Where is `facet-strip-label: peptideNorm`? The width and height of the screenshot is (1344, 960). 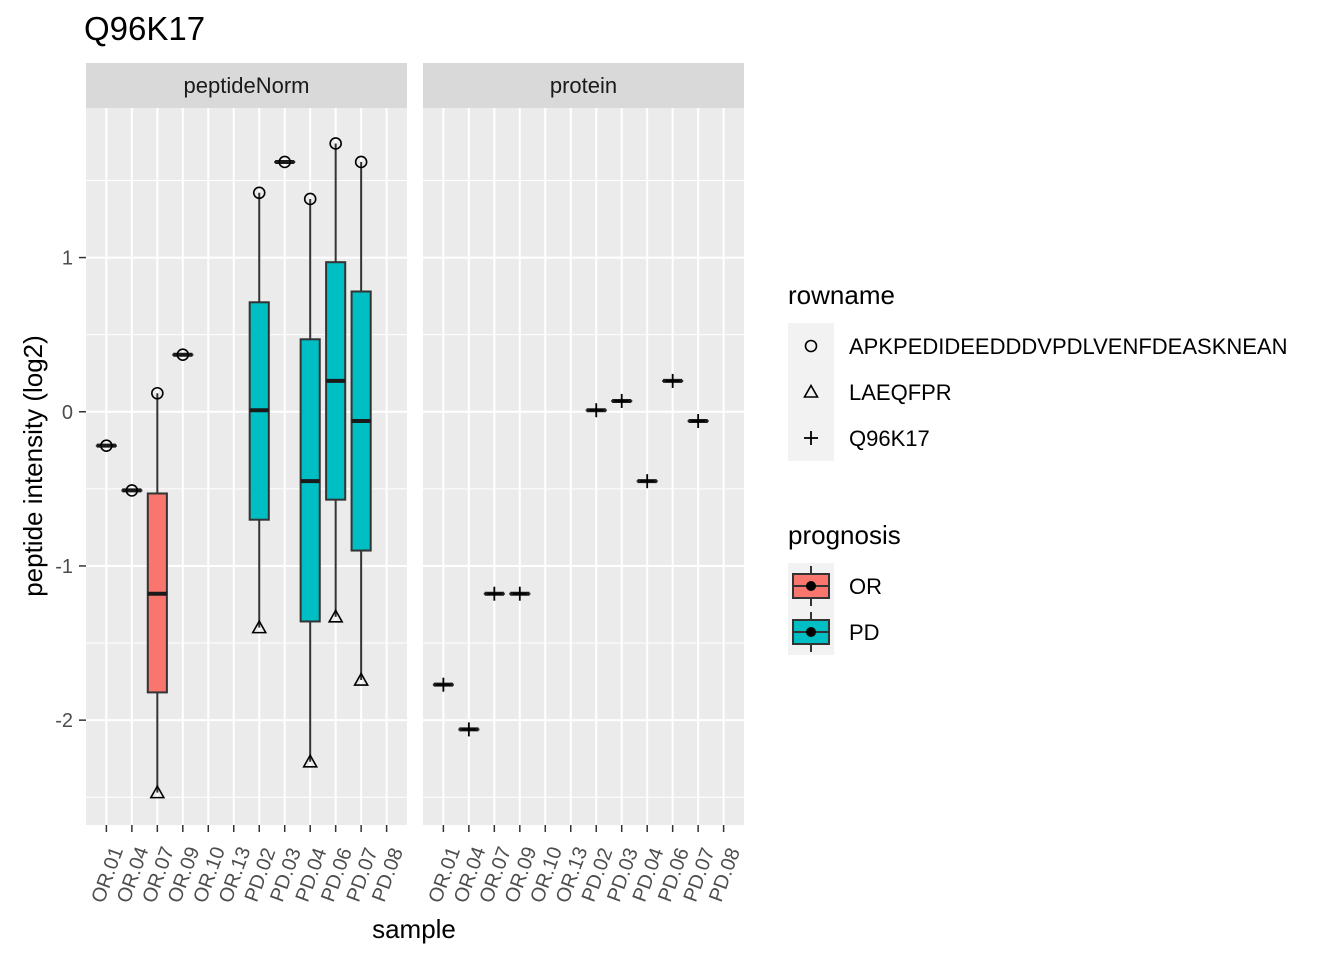
facet-strip-label: peptideNorm is located at coordinates (247, 85).